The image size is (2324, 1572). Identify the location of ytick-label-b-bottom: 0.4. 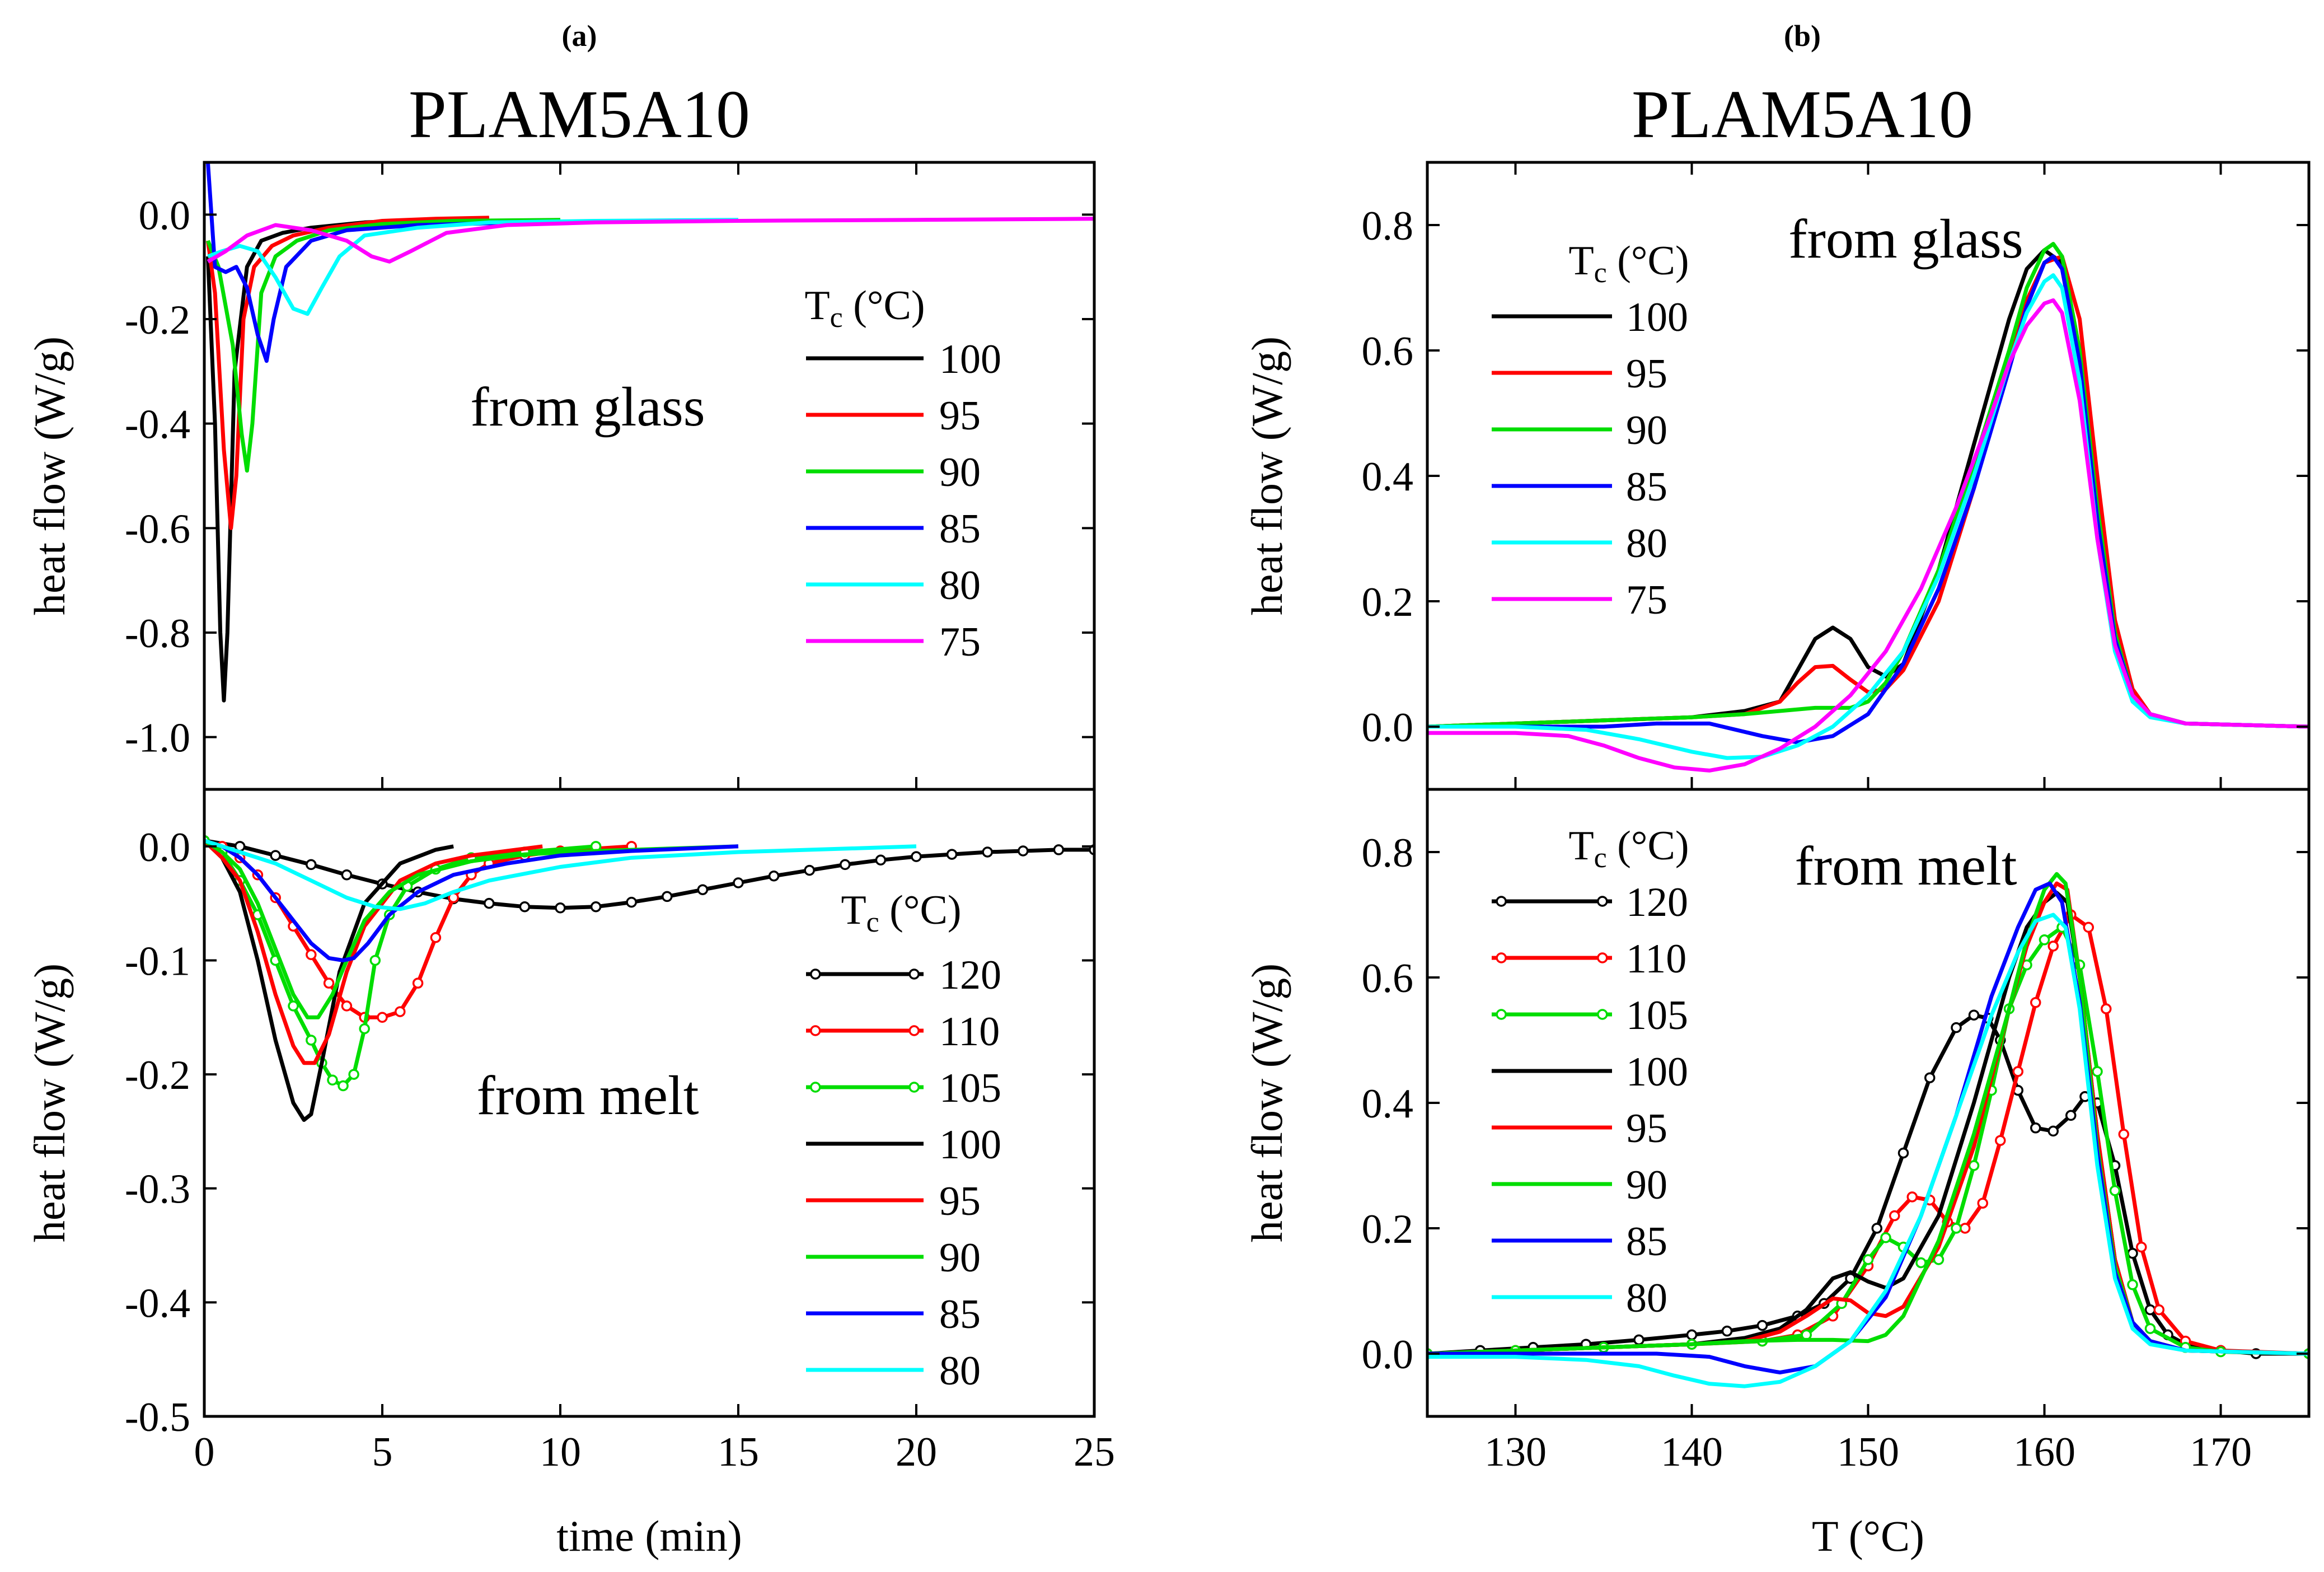
(1388, 1104).